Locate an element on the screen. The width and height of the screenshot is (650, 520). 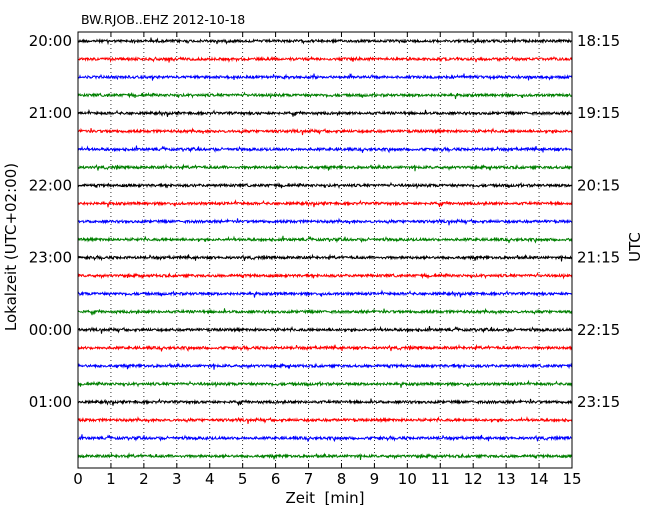
left-y-tick-label: 21:00 is located at coordinates (50, 113).